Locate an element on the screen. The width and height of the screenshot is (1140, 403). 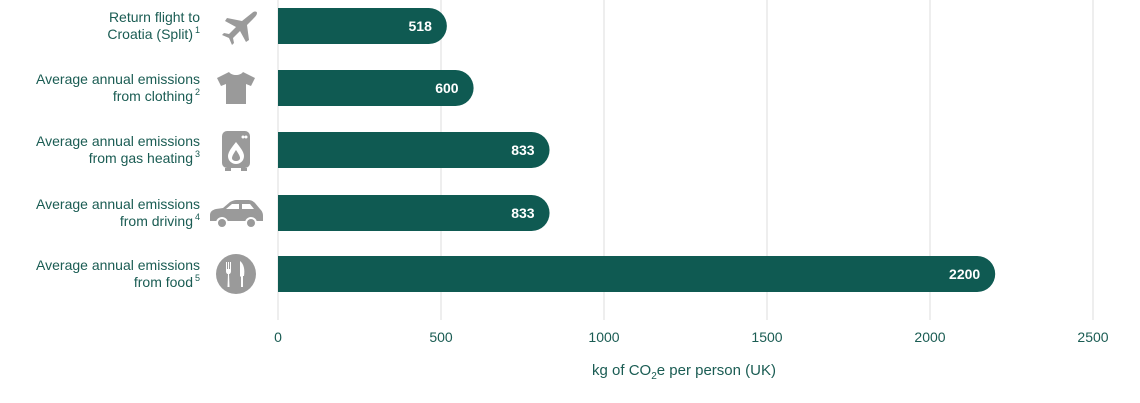
x-tick-label: 2000 is located at coordinates (929, 337).